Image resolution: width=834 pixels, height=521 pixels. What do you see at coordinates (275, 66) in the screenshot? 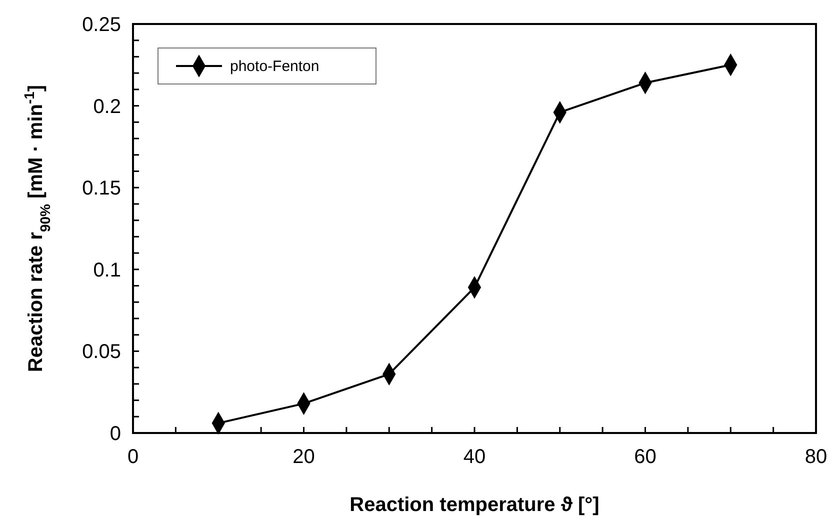
I see `legend-label: photo-Fenton` at bounding box center [275, 66].